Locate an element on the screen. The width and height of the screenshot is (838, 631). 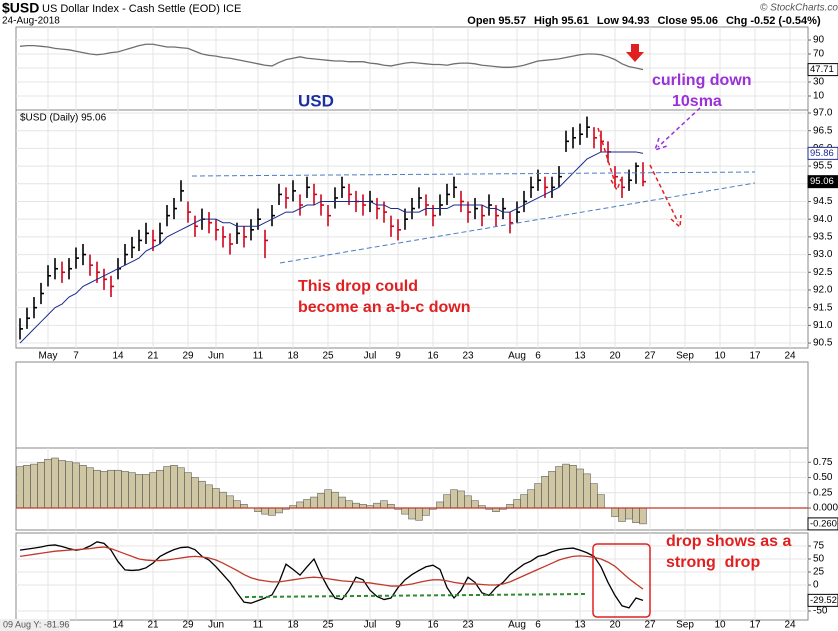
x-tick-label: Jul is located at coordinates (370, 625).